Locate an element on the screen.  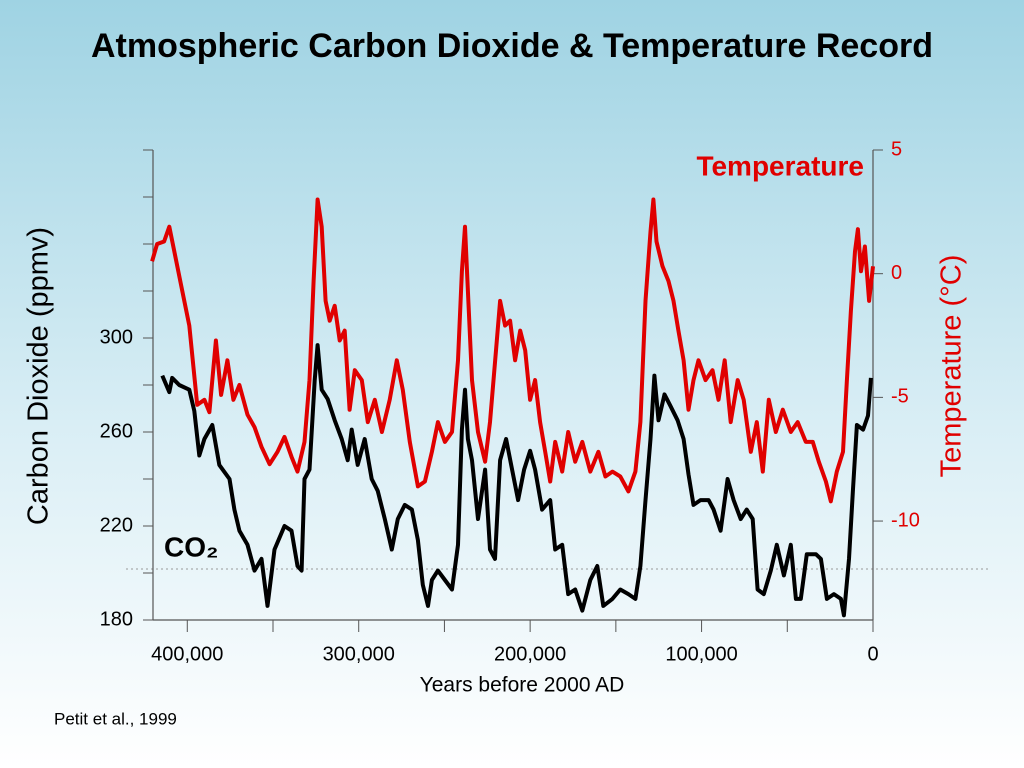
y2-tick-label: -5 is located at coordinates (900, 397).